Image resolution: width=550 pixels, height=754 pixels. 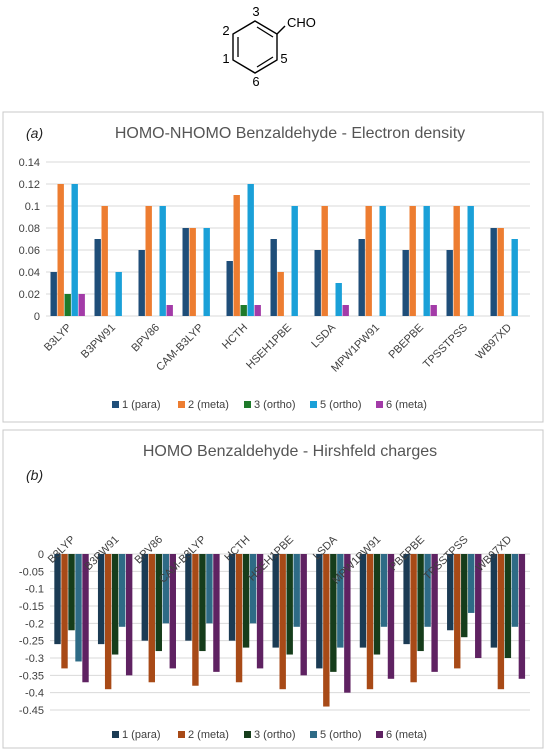 What do you see at coordinates (29, 295) in the screenshot?
I see `y-tick-label: 0.02` at bounding box center [29, 295].